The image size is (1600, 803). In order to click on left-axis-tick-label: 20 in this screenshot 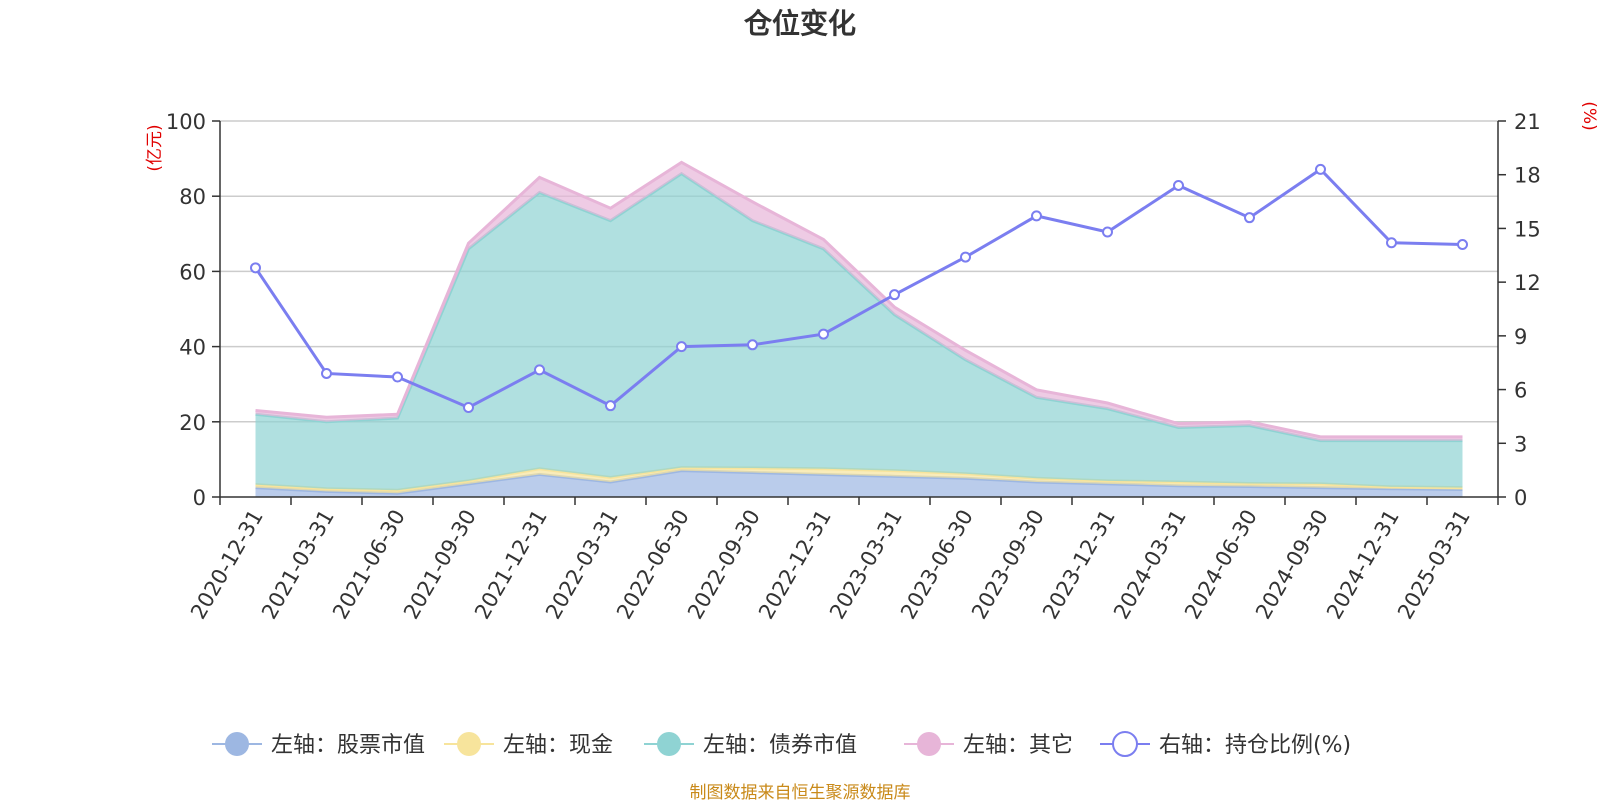, I will do `click(192, 423)`.